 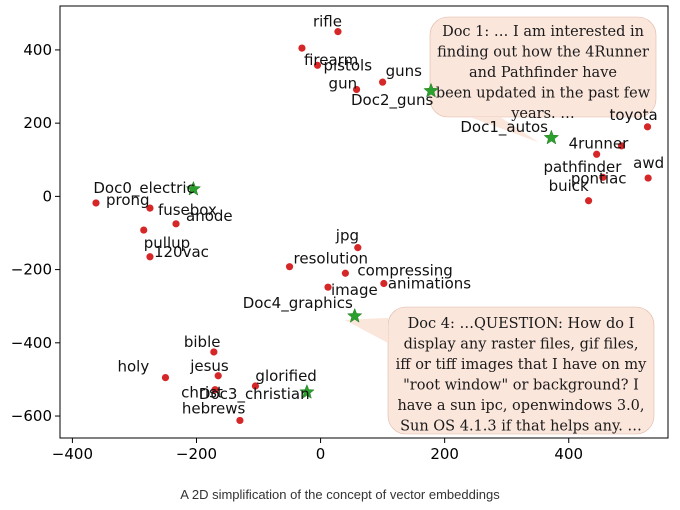 What do you see at coordinates (634, 115) in the screenshot?
I see `word-label: toyota` at bounding box center [634, 115].